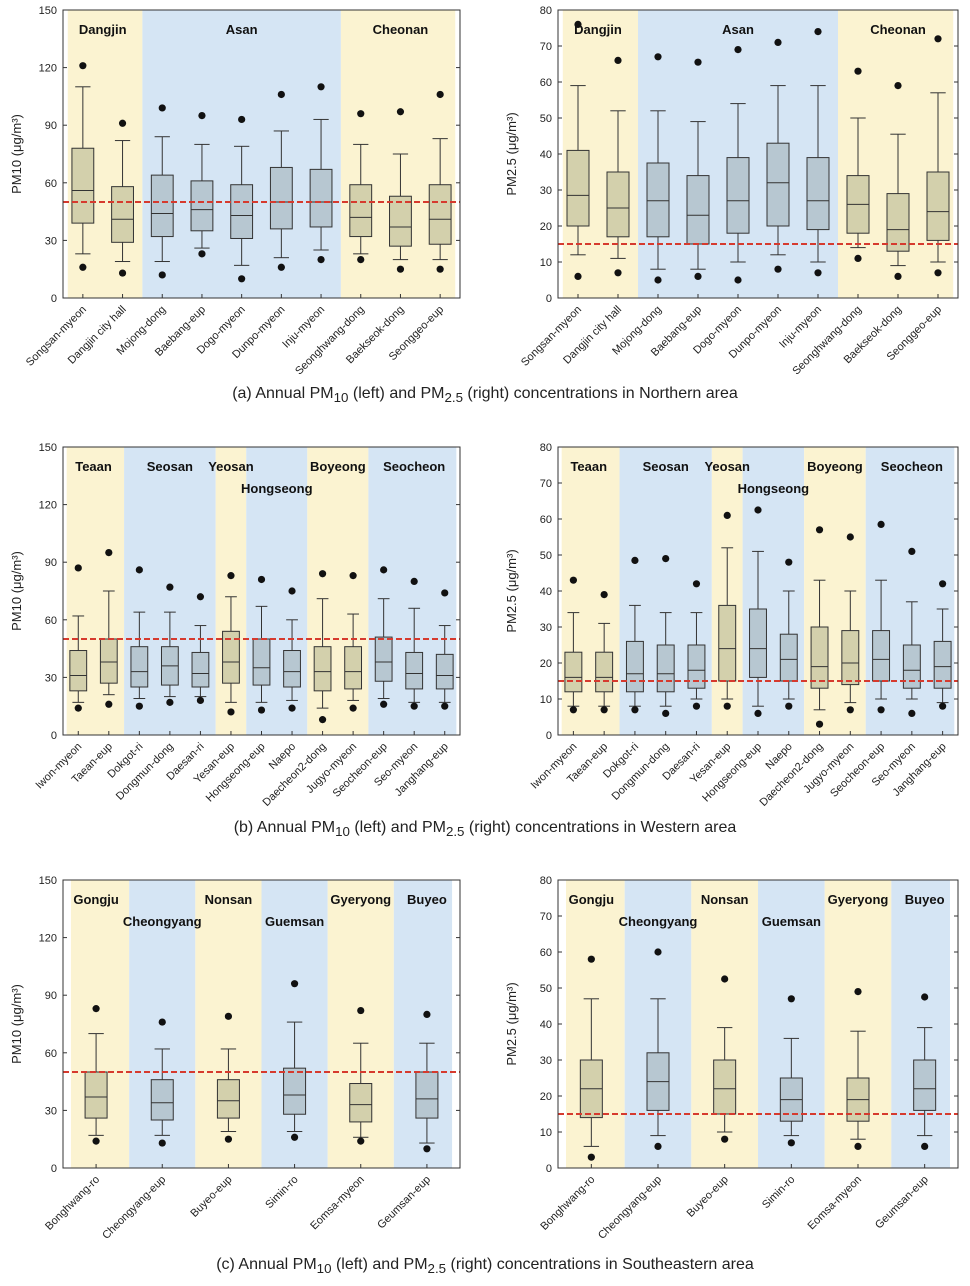 This screenshot has width=970, height=1286. Describe the element at coordinates (338, 466) in the screenshot. I see `region-label: Boyeong` at that location.